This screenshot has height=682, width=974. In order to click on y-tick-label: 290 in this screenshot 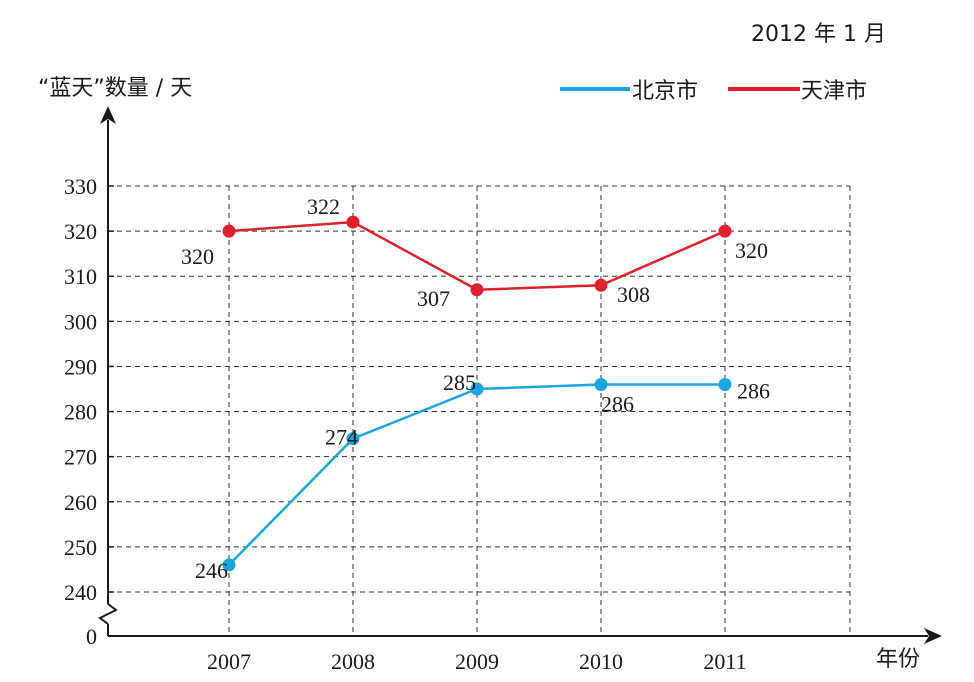, I will do `click(80, 366)`.